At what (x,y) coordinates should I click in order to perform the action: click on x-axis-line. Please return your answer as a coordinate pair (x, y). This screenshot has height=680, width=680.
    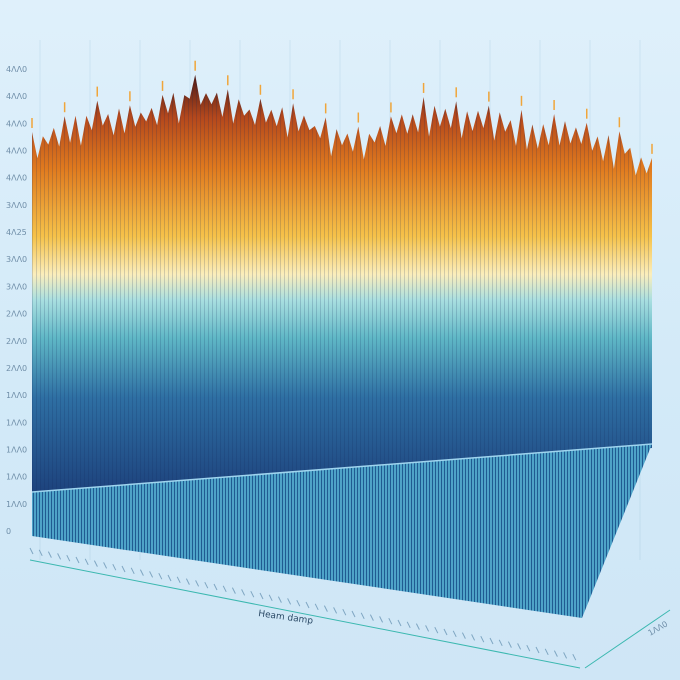
    Looking at the image, I should click on (305, 614).